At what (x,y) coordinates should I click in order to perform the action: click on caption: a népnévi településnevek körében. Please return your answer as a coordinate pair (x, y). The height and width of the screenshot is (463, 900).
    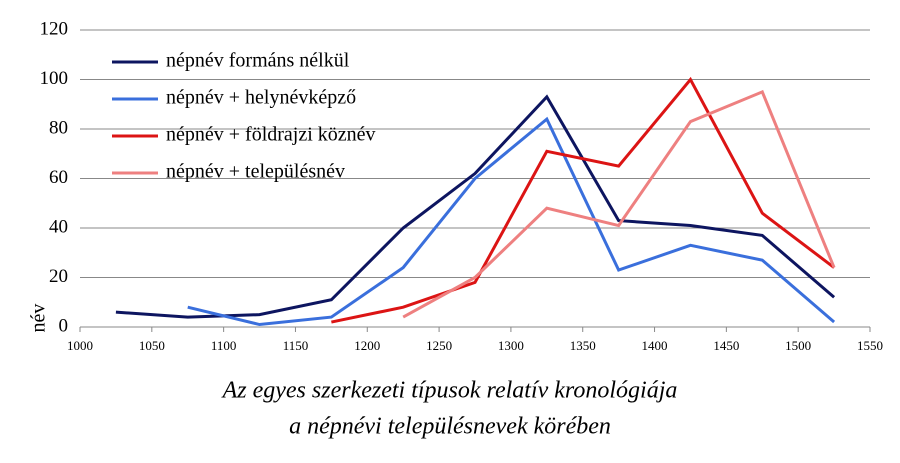
    Looking at the image, I should click on (450, 427).